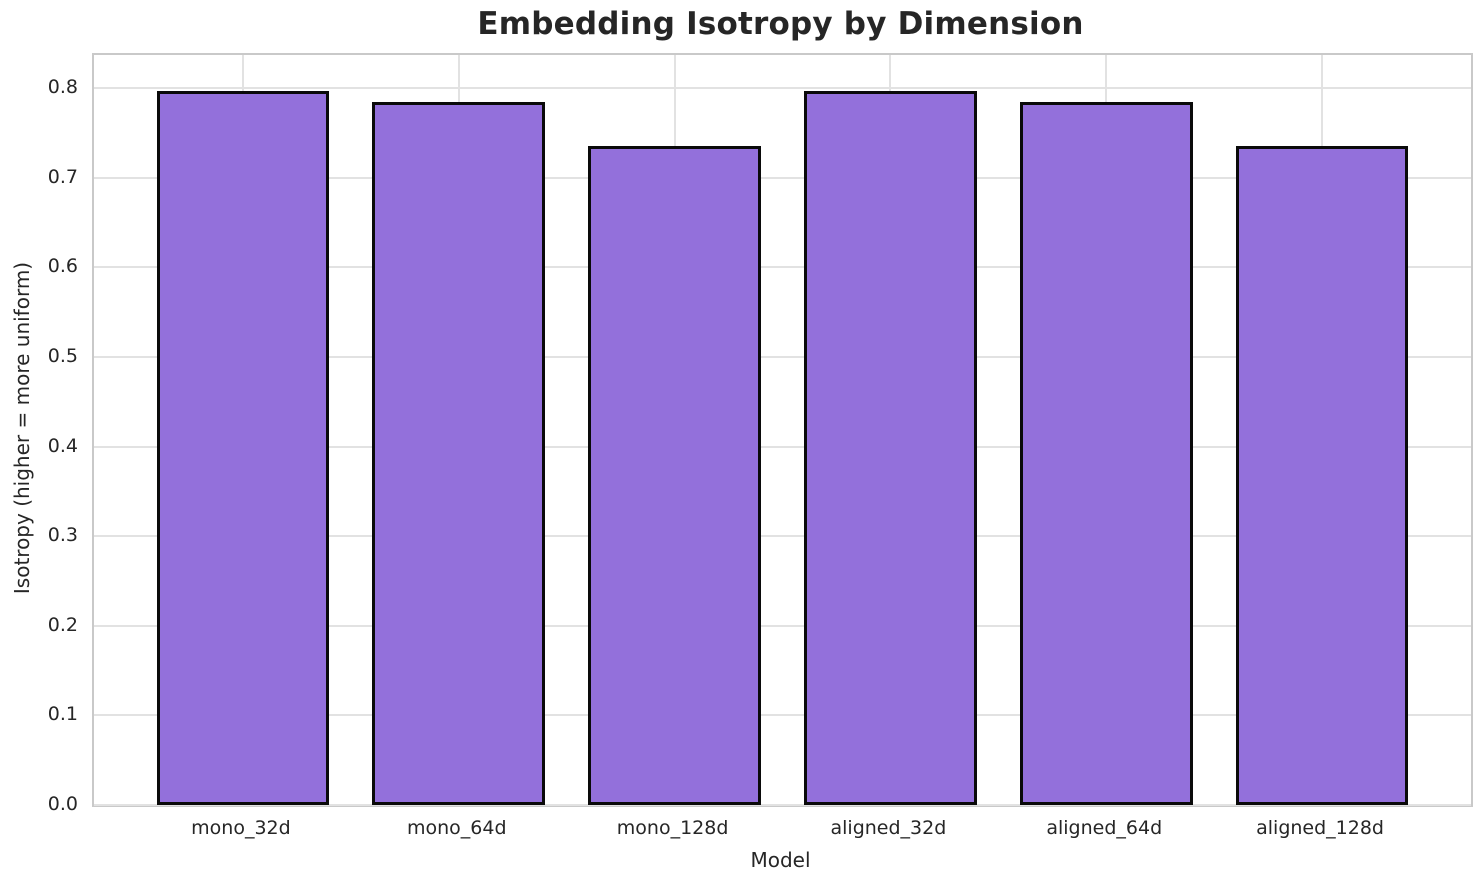 This screenshot has width=1484, height=885. Describe the element at coordinates (1322, 475) in the screenshot. I see `bar-aligned_128d` at that location.